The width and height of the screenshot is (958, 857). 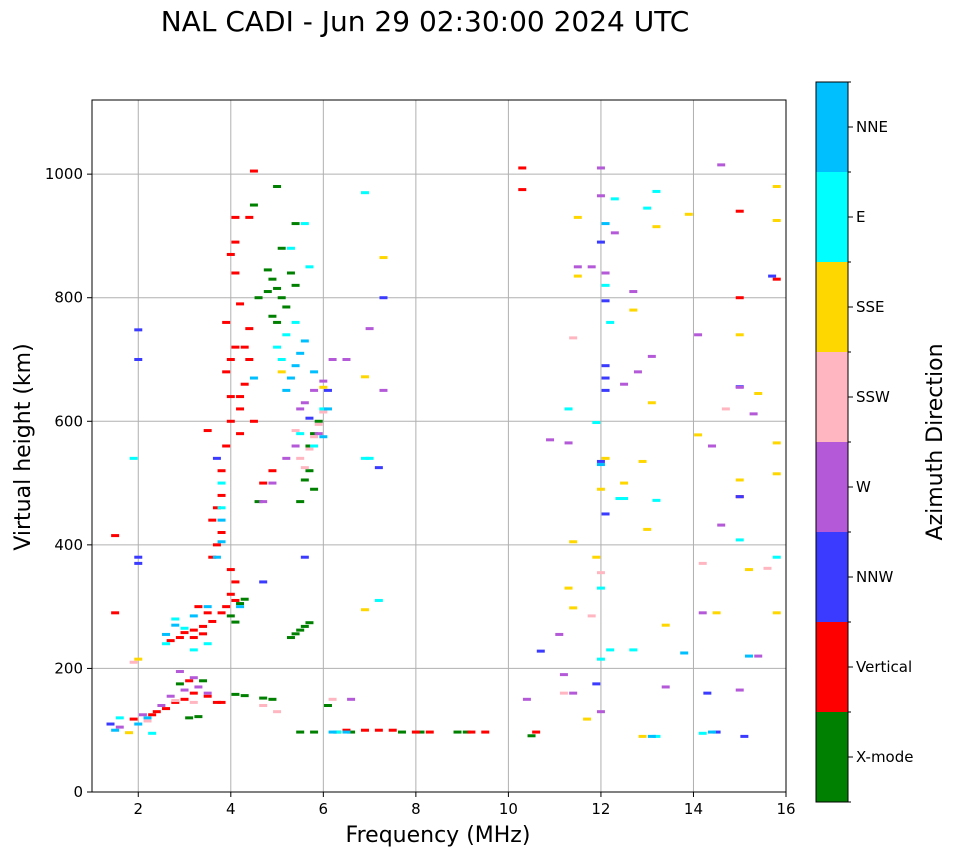 What do you see at coordinates (138, 809) in the screenshot?
I see `x-tick-label: 2` at bounding box center [138, 809].